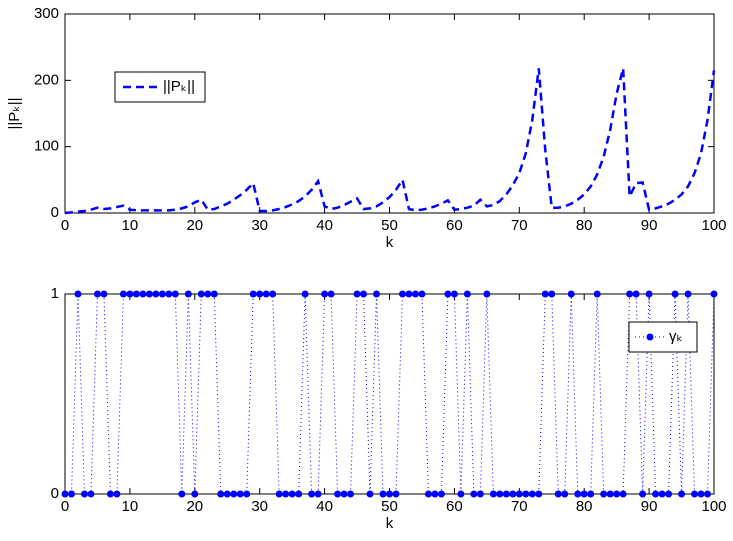 This screenshot has height=541, width=733. Describe the element at coordinates (390, 242) in the screenshot. I see `x-axis-label: k` at that location.